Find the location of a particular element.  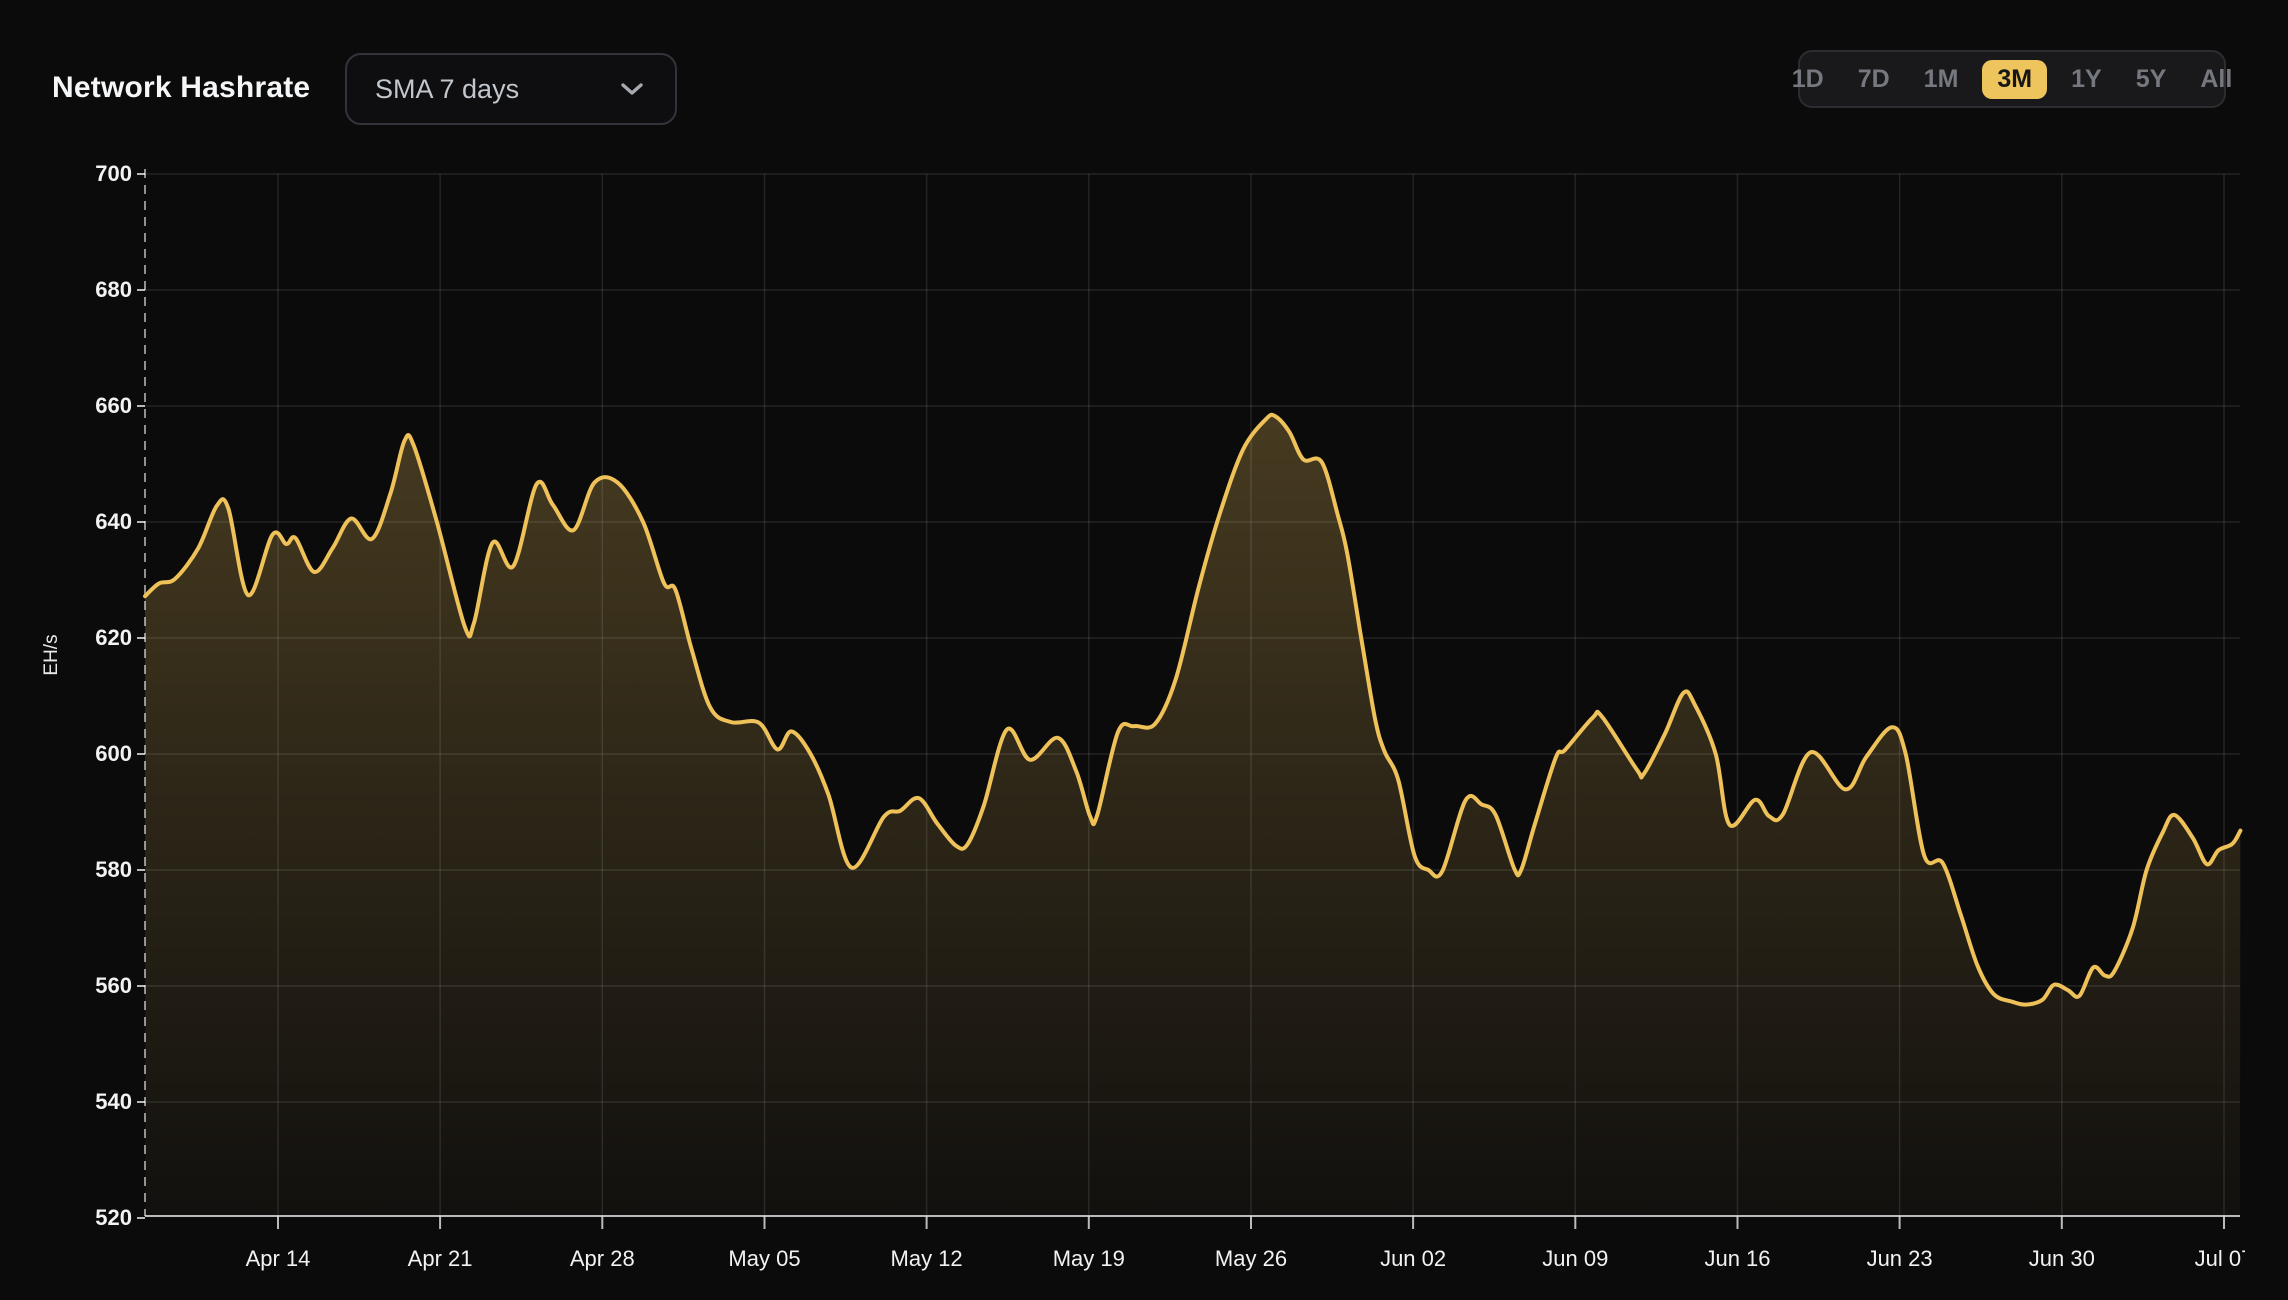

sma-dropdown: SMA 7 days is located at coordinates (511, 89).